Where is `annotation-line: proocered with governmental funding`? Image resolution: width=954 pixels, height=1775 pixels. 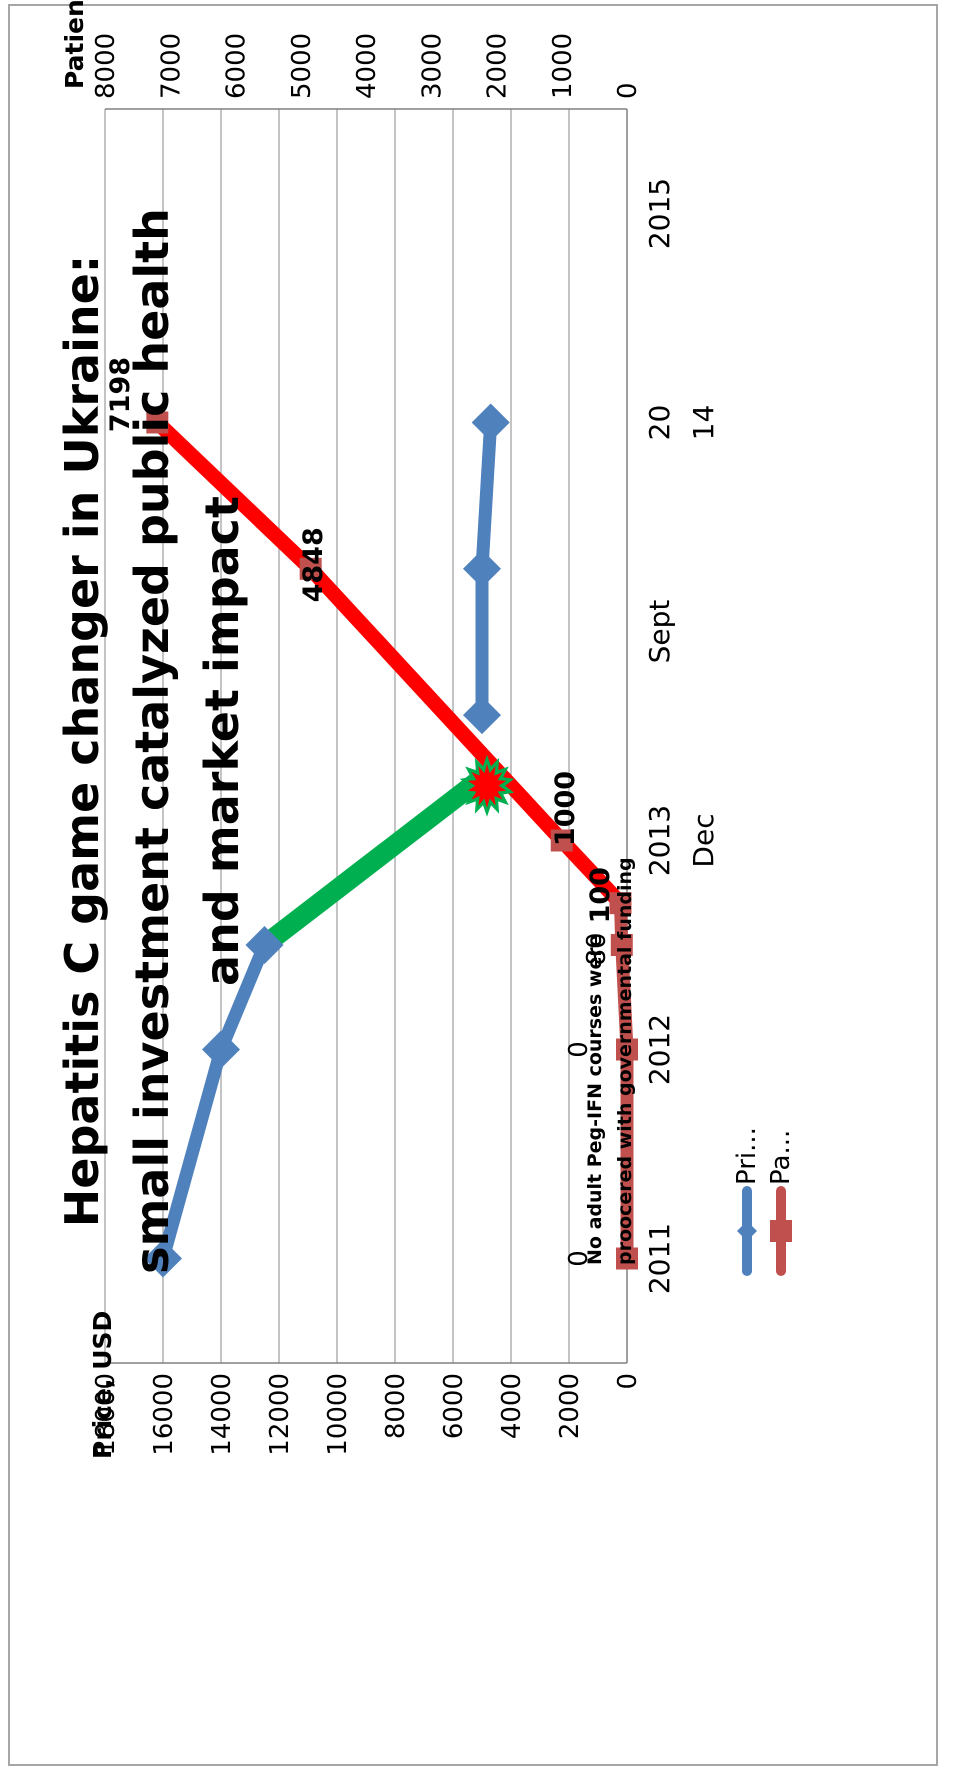
annotation-line: proocered with governmental funding is located at coordinates (625, 1061).